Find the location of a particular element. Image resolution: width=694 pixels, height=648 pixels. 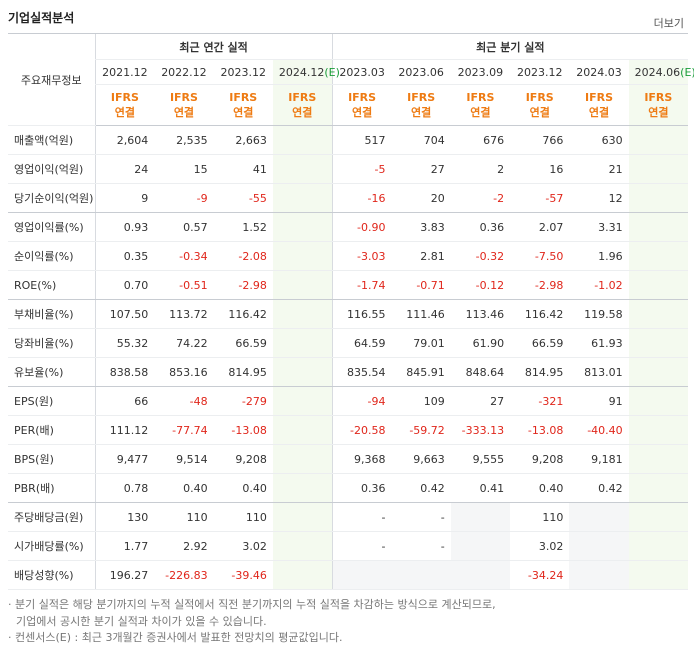

data-cell: 9,514 is located at coordinates (184, 459).